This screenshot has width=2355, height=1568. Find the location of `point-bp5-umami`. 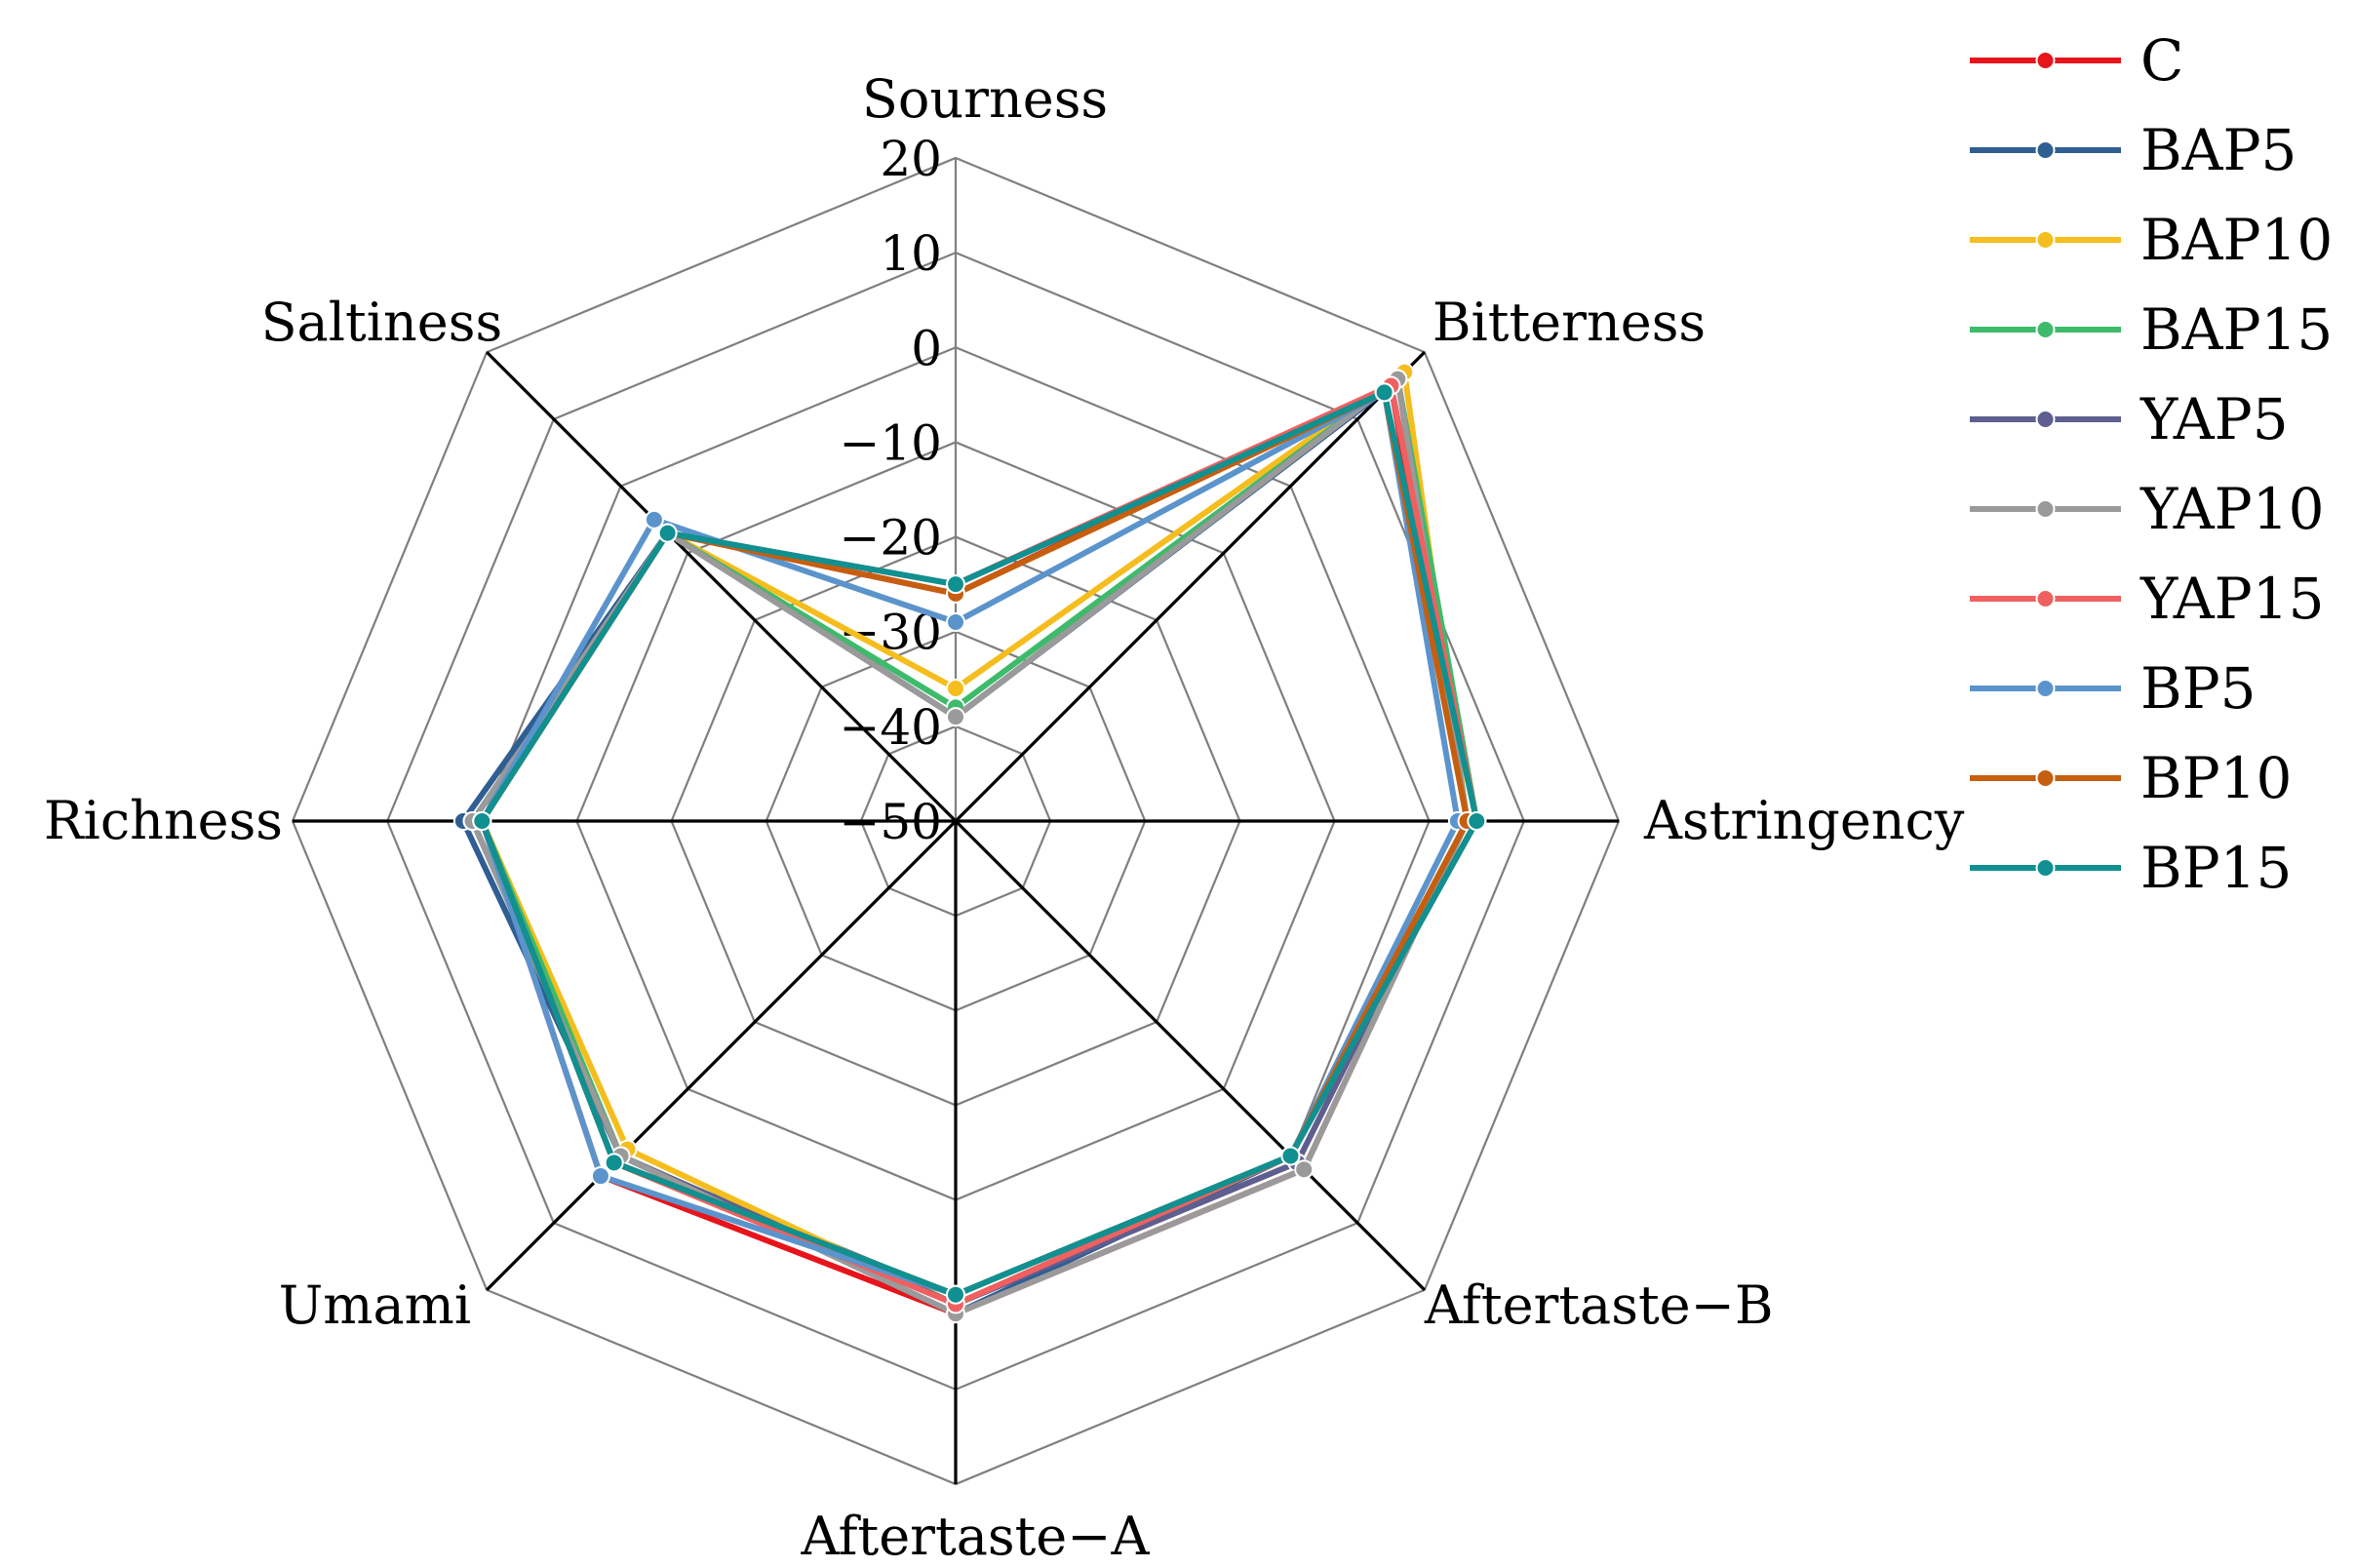

point-bp5-umami is located at coordinates (600, 1176).